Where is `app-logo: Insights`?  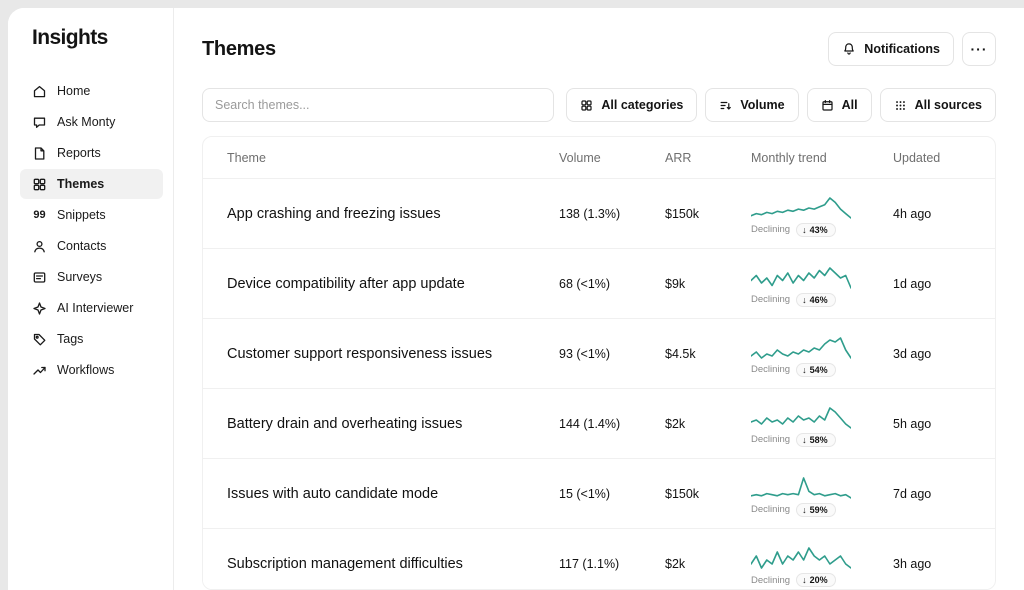 app-logo: Insights is located at coordinates (70, 37).